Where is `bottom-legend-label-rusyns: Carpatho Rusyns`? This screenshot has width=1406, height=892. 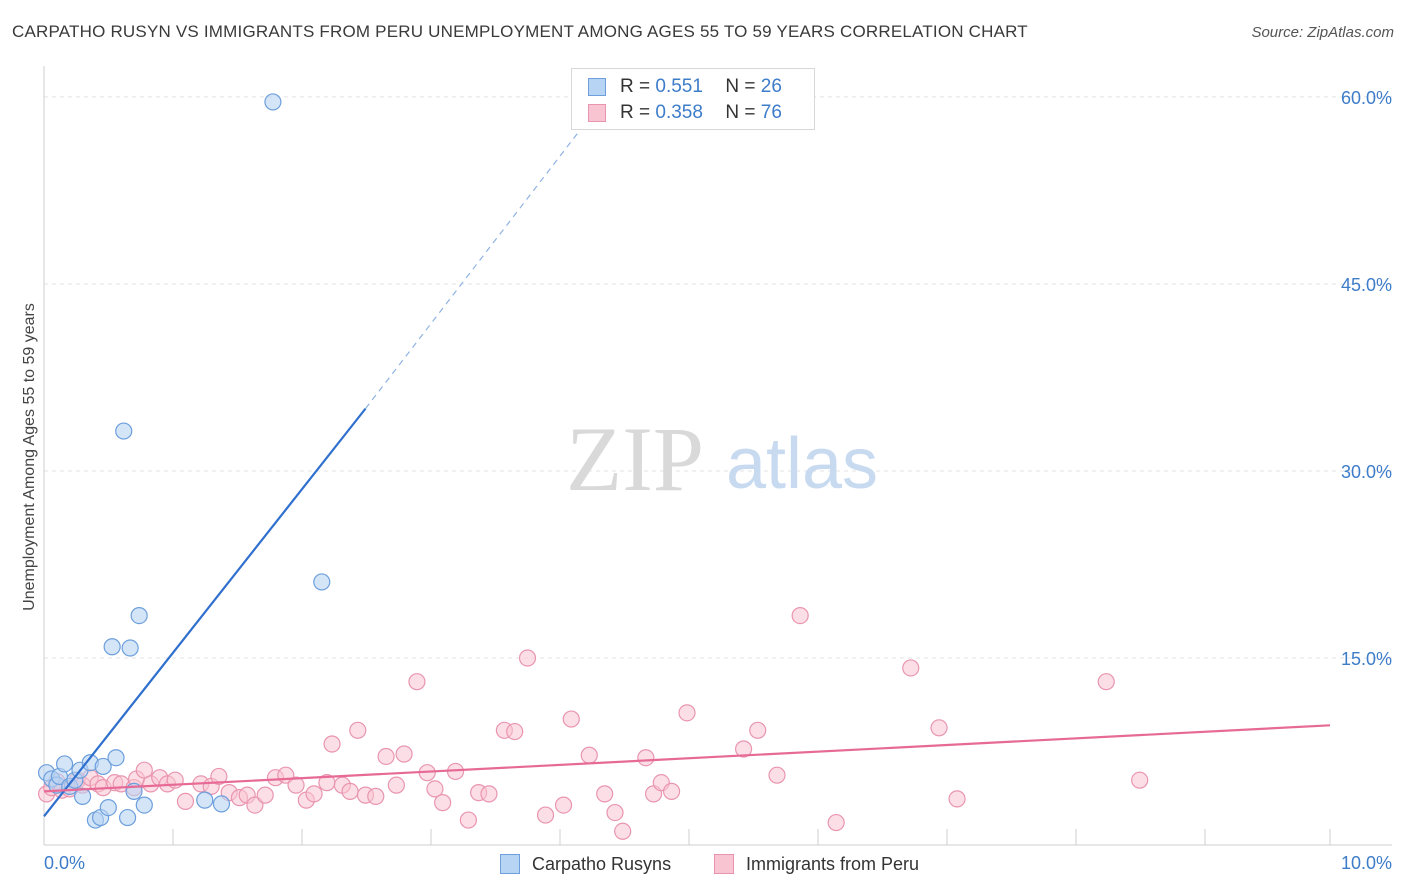
bottom-legend-label-rusyns: Carpatho Rusyns is located at coordinates (602, 863).